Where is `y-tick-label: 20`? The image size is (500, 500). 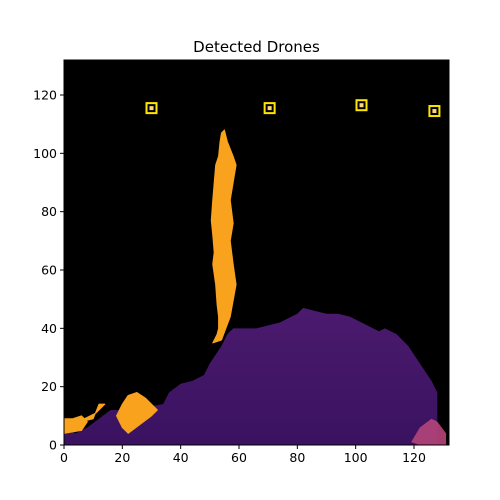 y-tick-label: 20 is located at coordinates (49, 386).